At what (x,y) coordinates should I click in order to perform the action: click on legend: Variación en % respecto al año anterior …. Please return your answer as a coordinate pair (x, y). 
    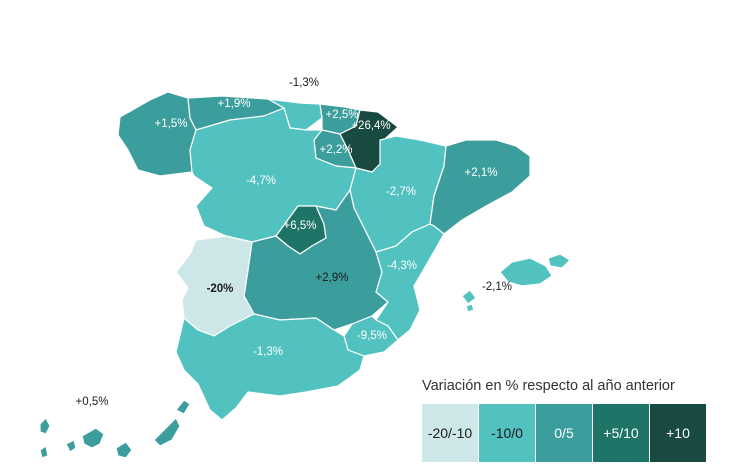
    Looking at the image, I should click on (578, 420).